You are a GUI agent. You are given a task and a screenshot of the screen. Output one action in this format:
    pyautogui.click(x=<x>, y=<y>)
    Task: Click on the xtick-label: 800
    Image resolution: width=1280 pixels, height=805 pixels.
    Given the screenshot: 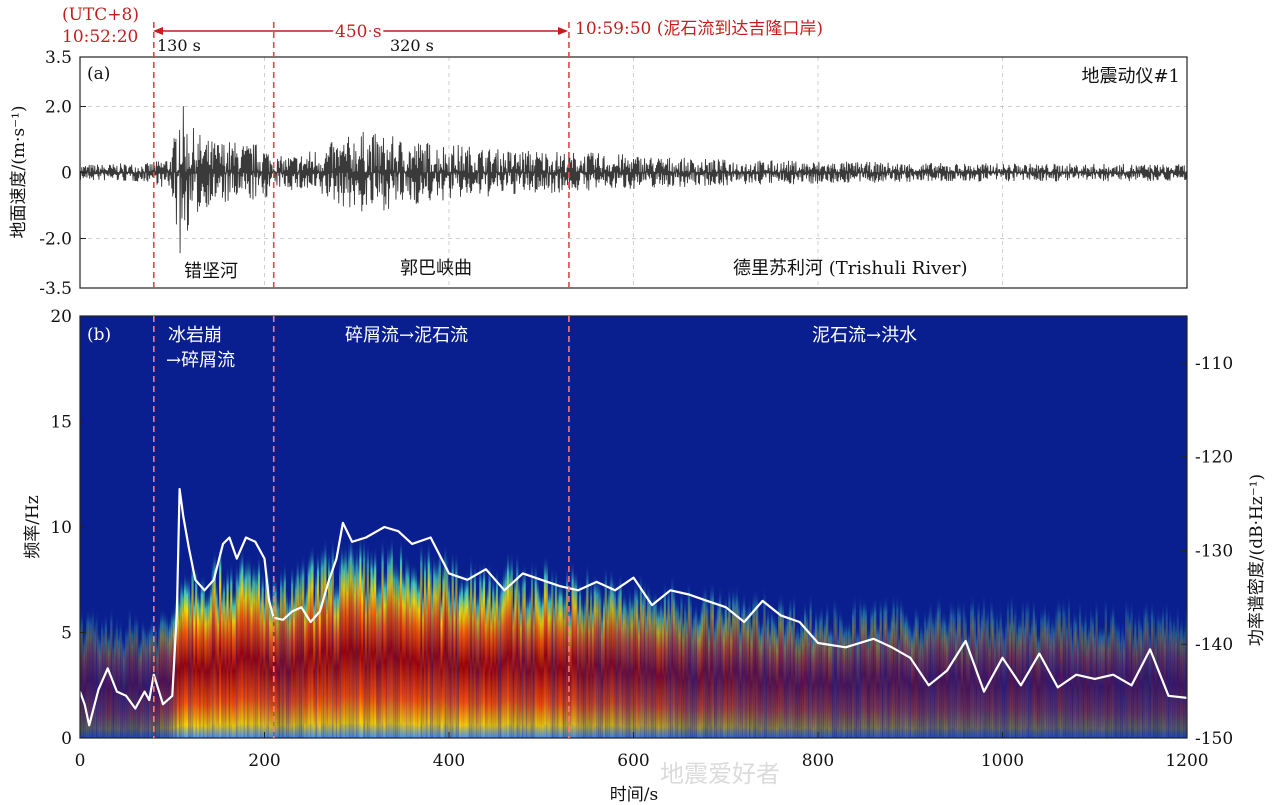 What is the action you would take?
    pyautogui.click(x=818, y=761)
    